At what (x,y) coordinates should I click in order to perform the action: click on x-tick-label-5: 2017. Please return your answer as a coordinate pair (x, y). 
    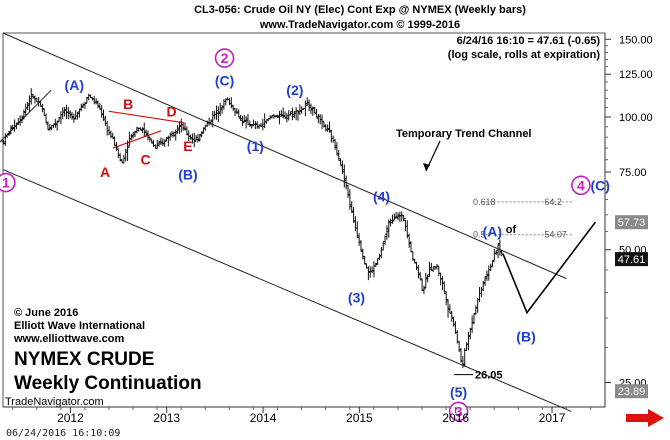
    Looking at the image, I should click on (552, 418).